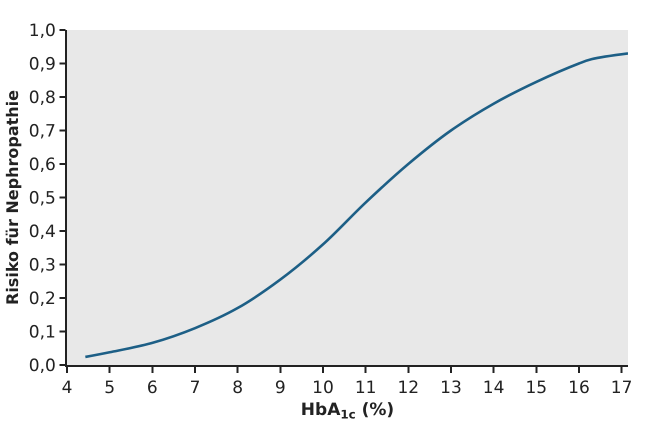  I want to click on y-tick-label: 0,8, so click(42, 98).